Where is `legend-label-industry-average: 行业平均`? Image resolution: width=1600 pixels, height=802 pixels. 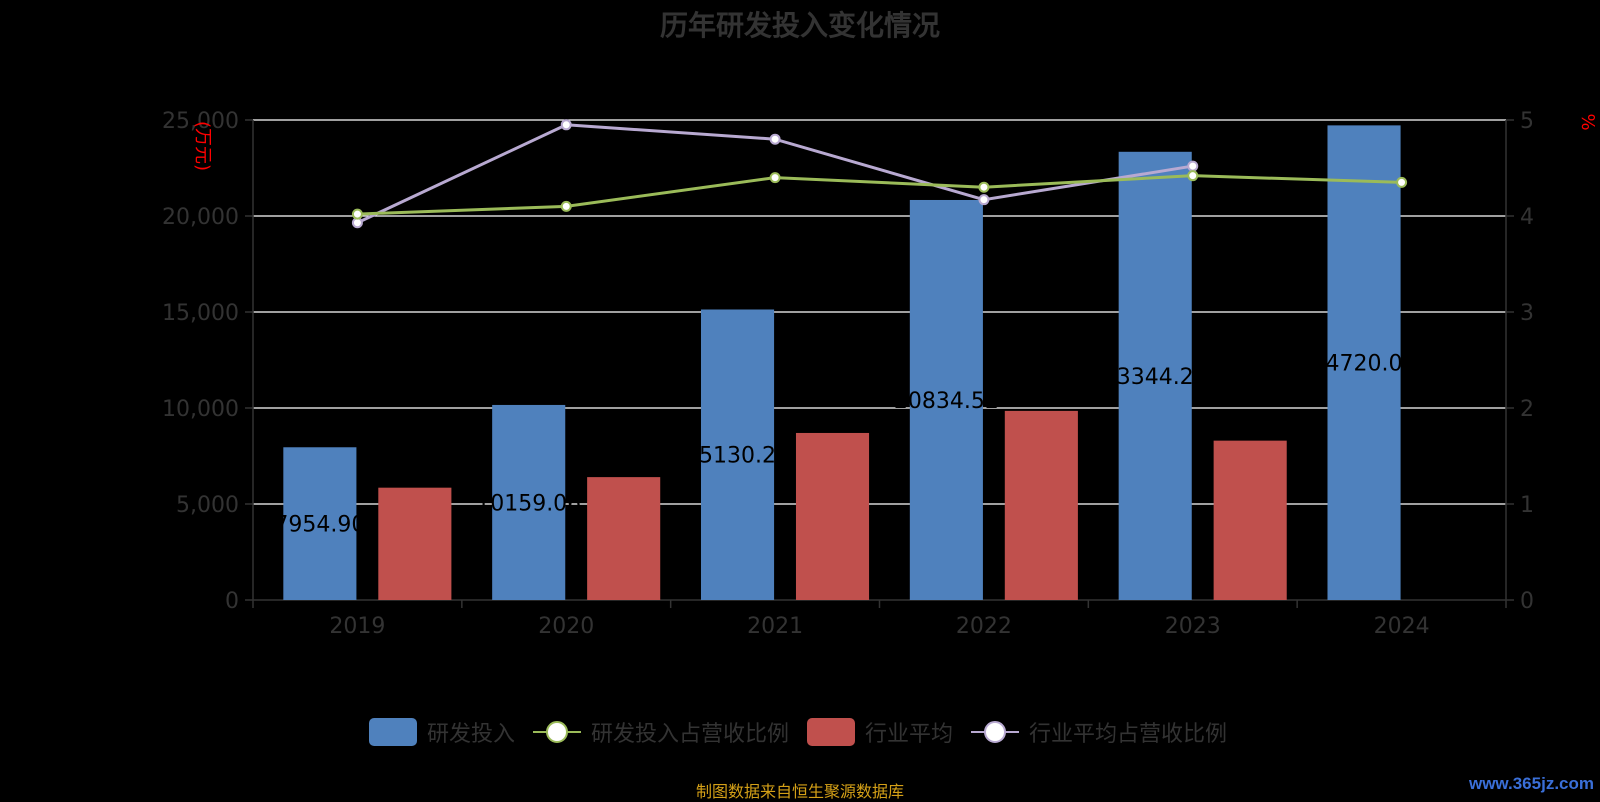 legend-label-industry-average: 行业平均 is located at coordinates (909, 734).